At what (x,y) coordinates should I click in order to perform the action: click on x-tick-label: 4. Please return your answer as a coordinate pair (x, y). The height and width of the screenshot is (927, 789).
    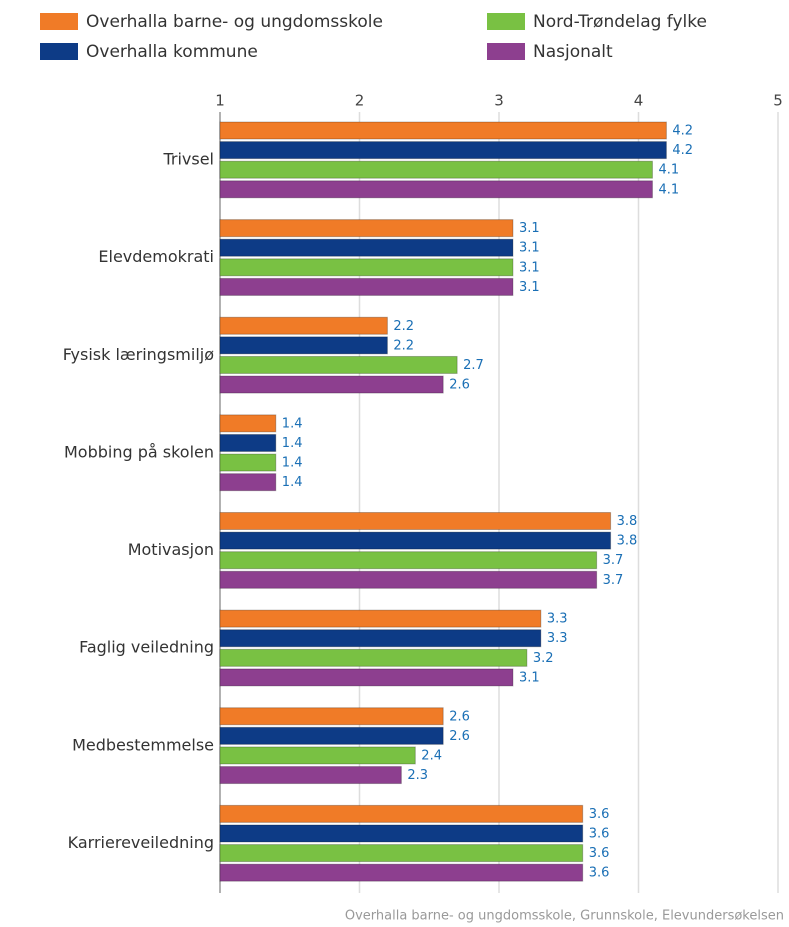
    Looking at the image, I should click on (639, 101).